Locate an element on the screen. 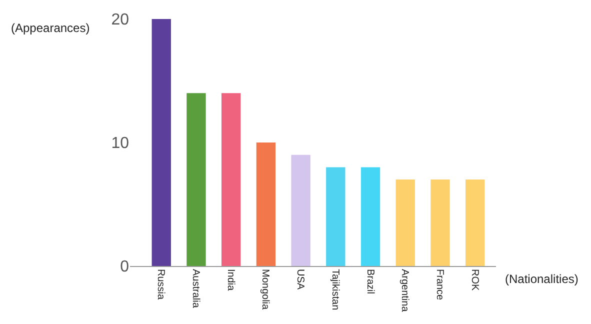  x-axis-title: (Nationalities) is located at coordinates (541, 279).